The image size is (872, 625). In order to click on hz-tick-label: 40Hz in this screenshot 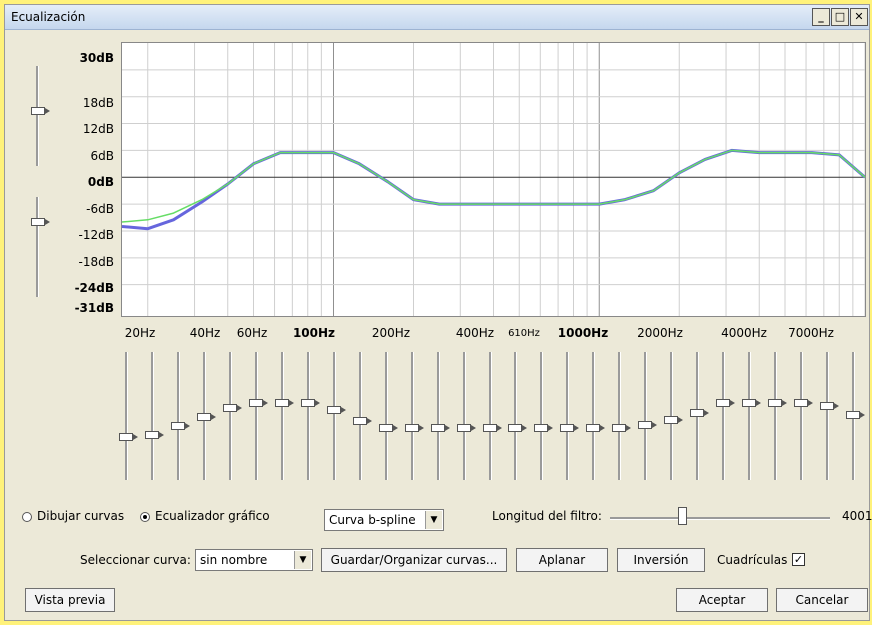, I will do `click(205, 333)`.